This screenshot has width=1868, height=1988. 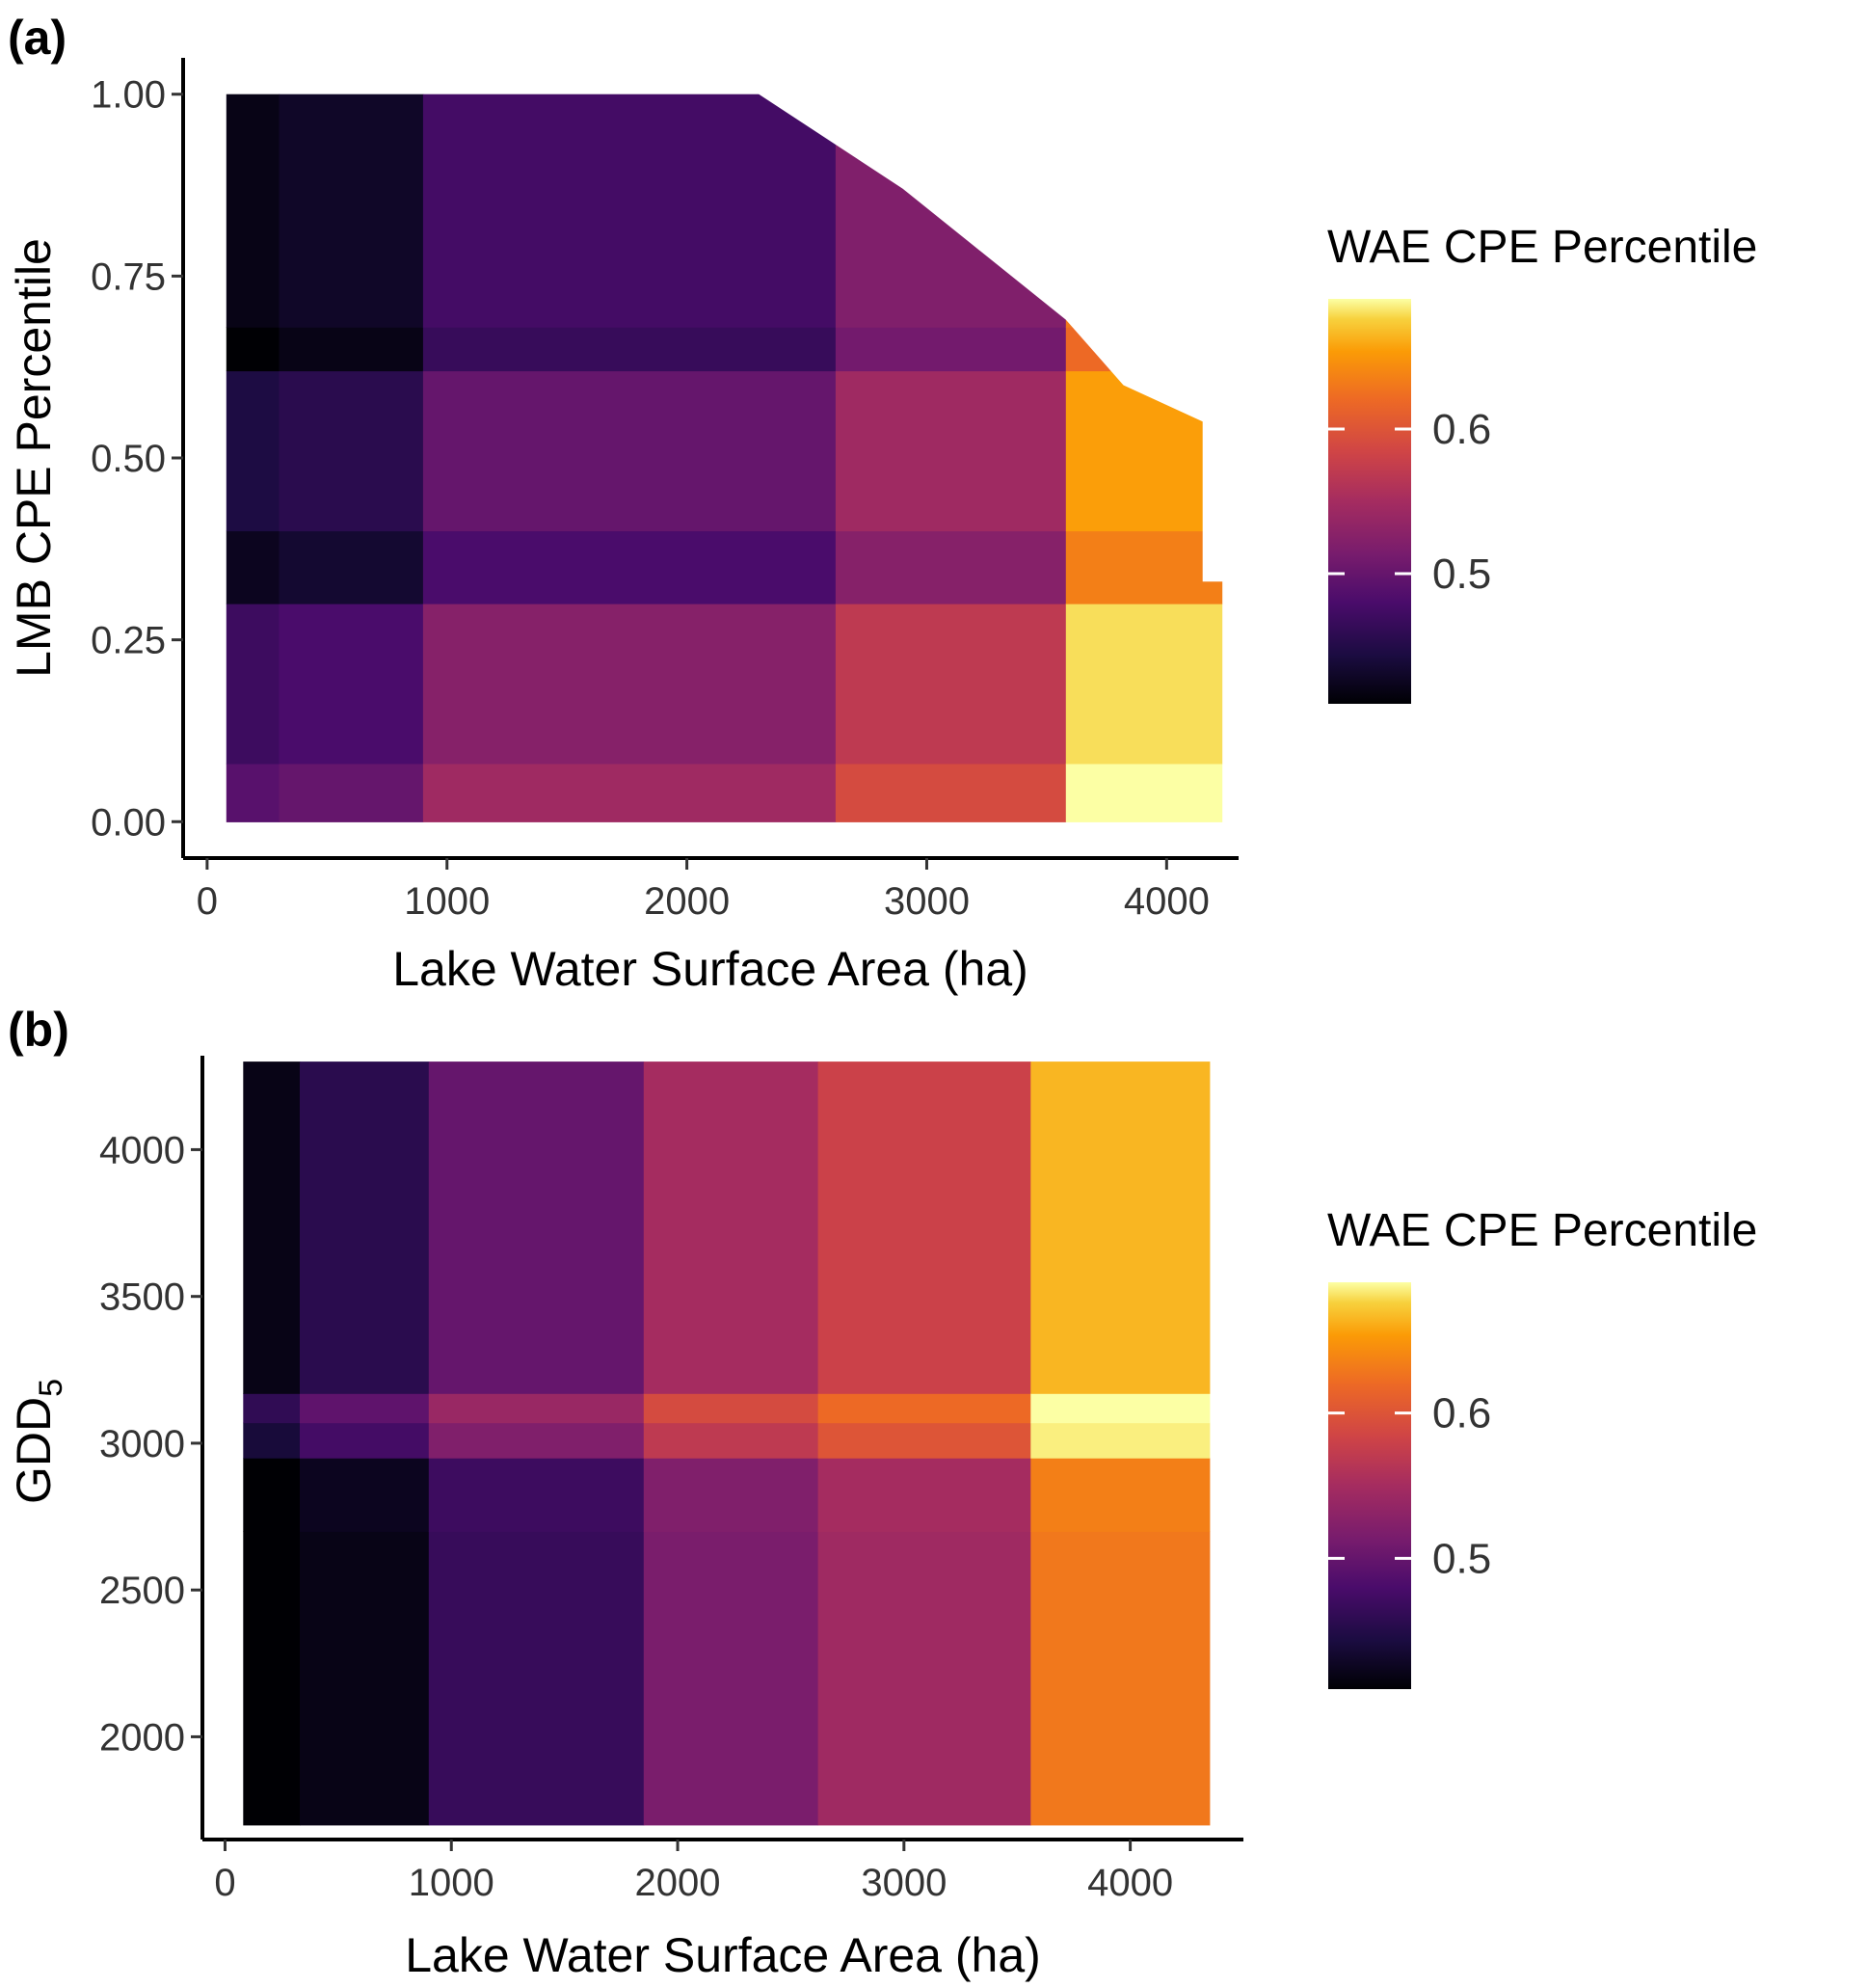 I want to click on x-ticks-b: 0 1000 2000 3000 4000, so click(x=693, y=1872).